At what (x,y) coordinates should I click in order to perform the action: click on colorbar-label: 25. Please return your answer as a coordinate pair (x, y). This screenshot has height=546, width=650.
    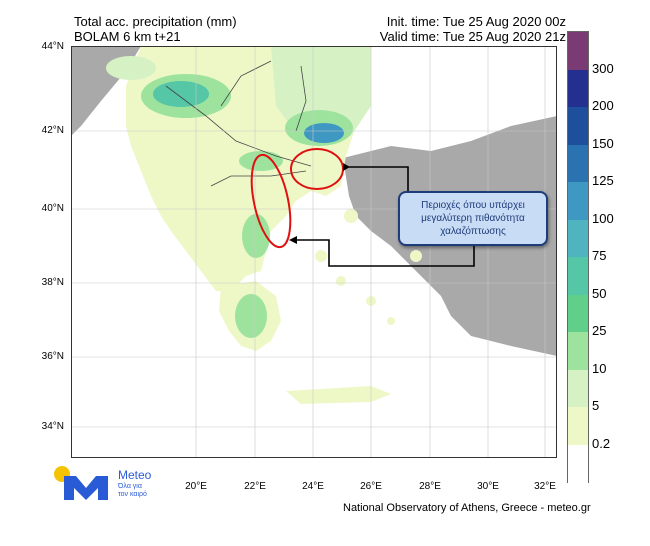
    Looking at the image, I should click on (599, 330).